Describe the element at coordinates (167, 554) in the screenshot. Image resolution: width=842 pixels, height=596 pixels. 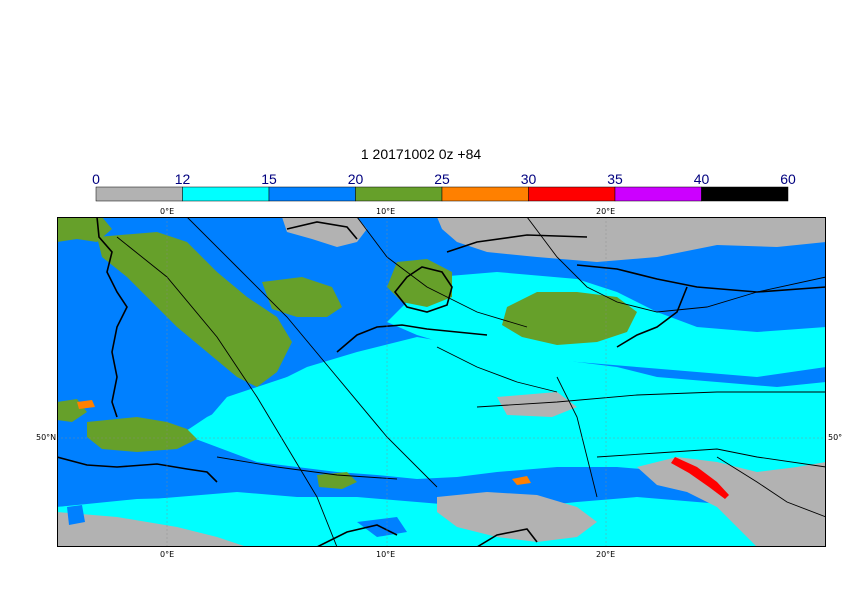
I see `lon-label-bottom-0: 0°E` at that location.